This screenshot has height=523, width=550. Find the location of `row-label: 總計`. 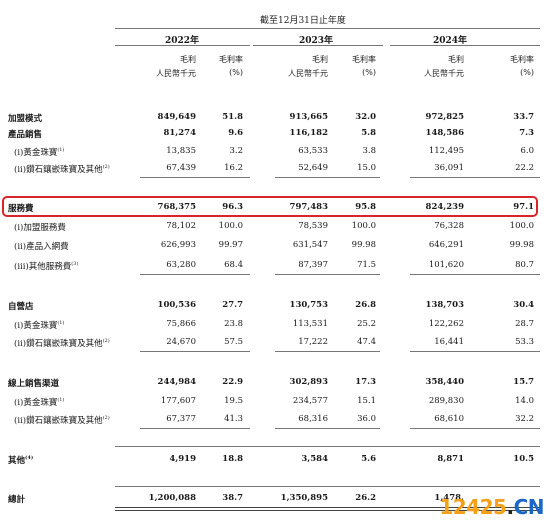

row-label: 總計 is located at coordinates (16, 499).